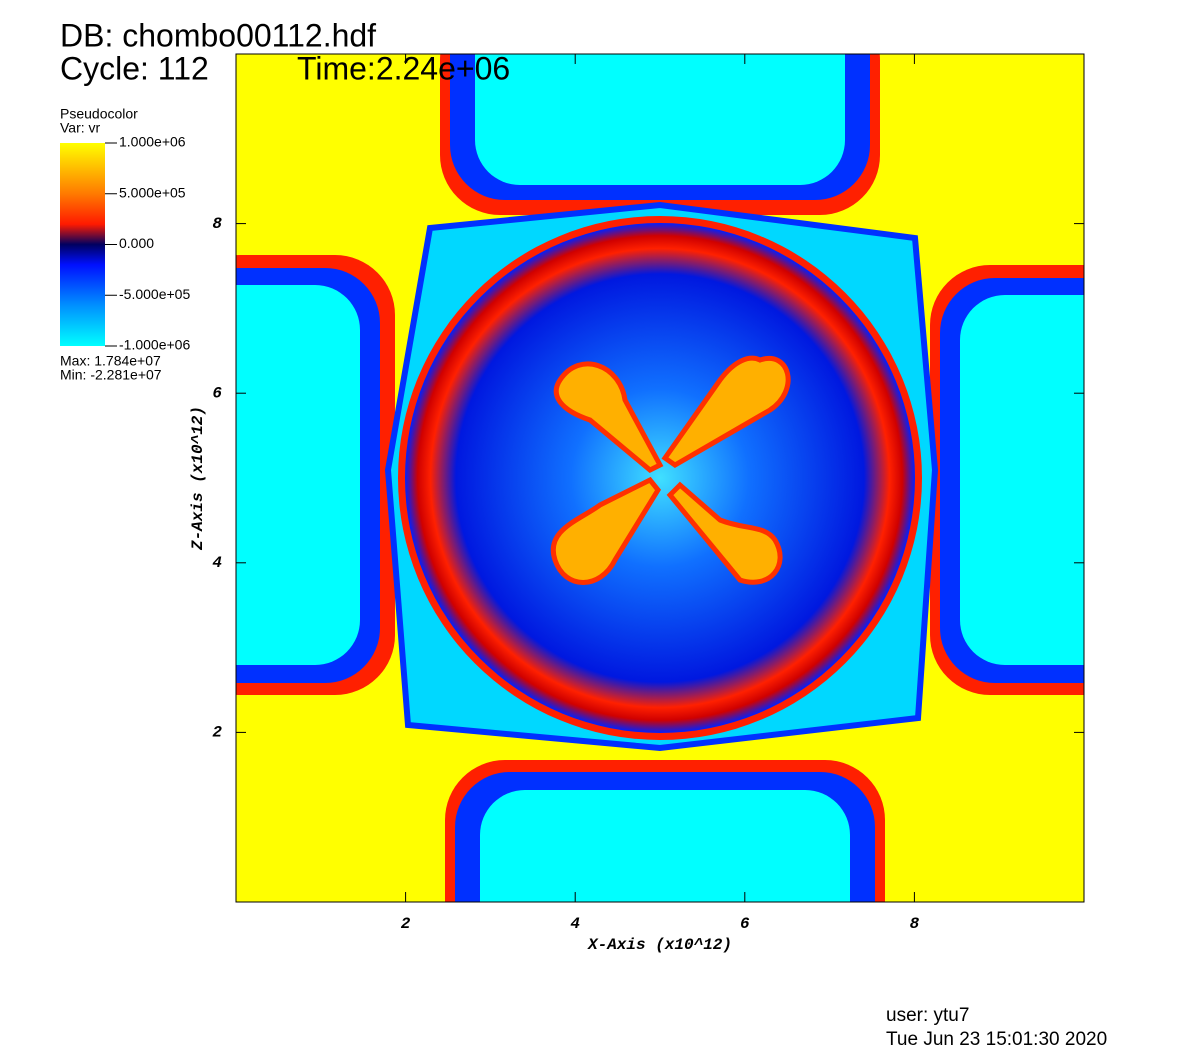  I want to click on x-tick-label: 8, so click(915, 924).